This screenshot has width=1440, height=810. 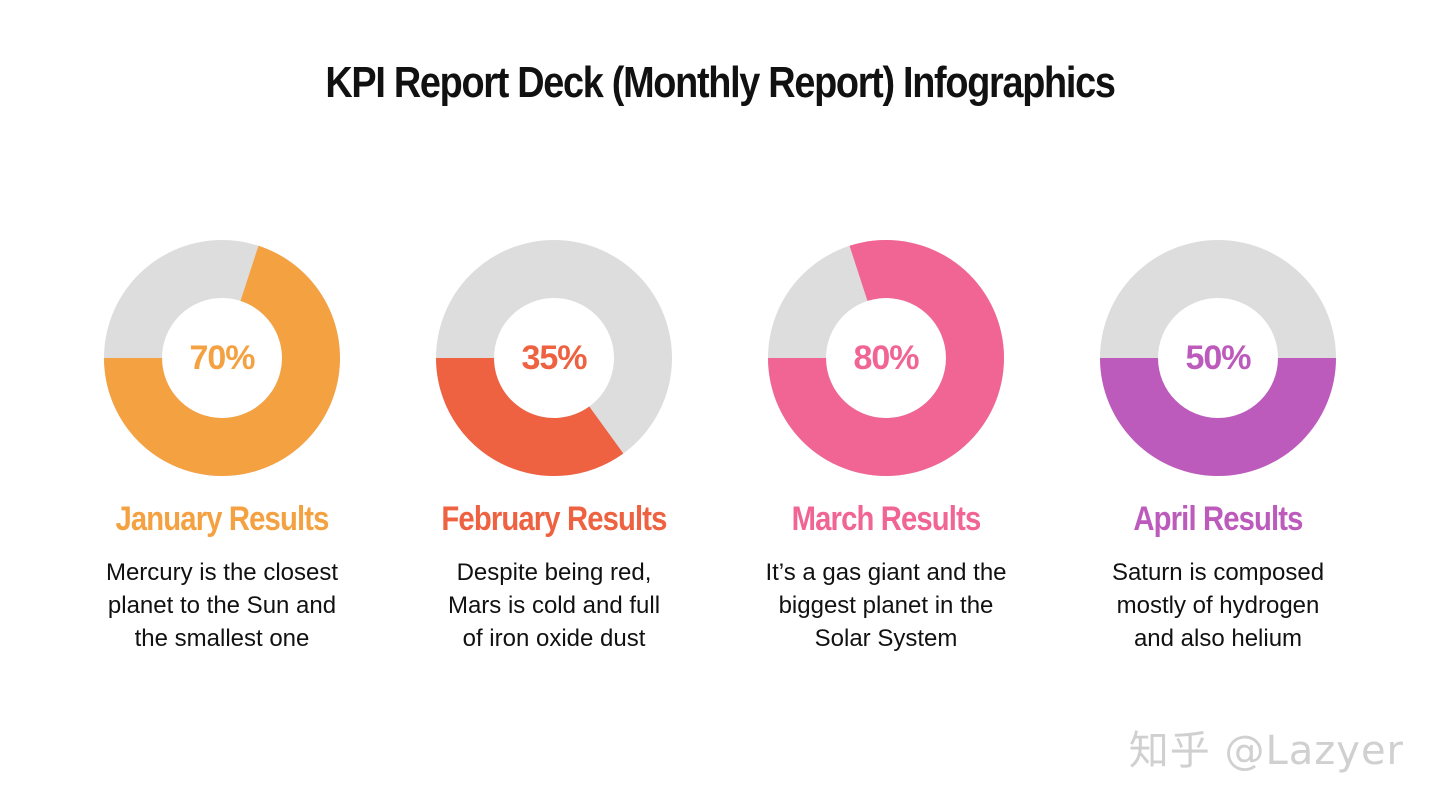 I want to click on donut-chart-january, so click(x=222, y=358).